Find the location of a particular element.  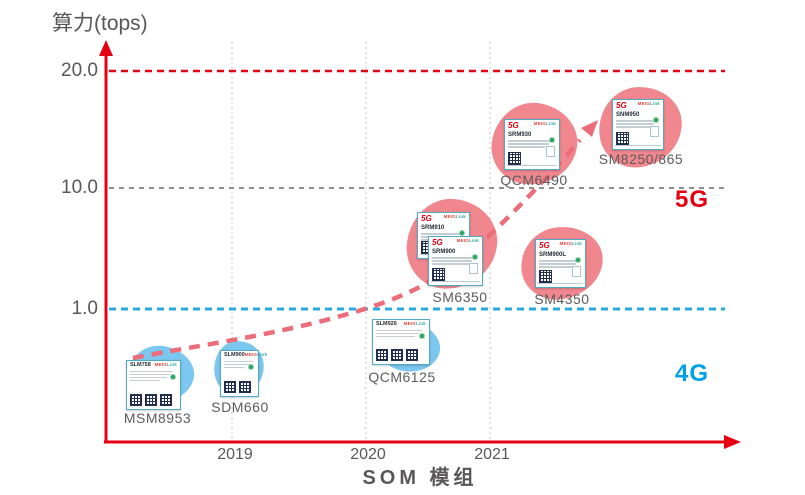

module-label-msm8953: MSM8953 is located at coordinates (157, 418).